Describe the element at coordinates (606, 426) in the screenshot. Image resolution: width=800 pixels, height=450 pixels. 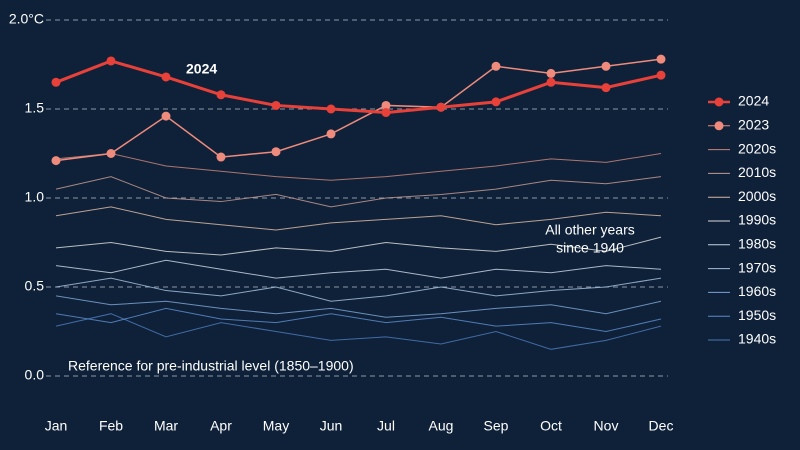
I see `x-tick-label: Nov` at that location.